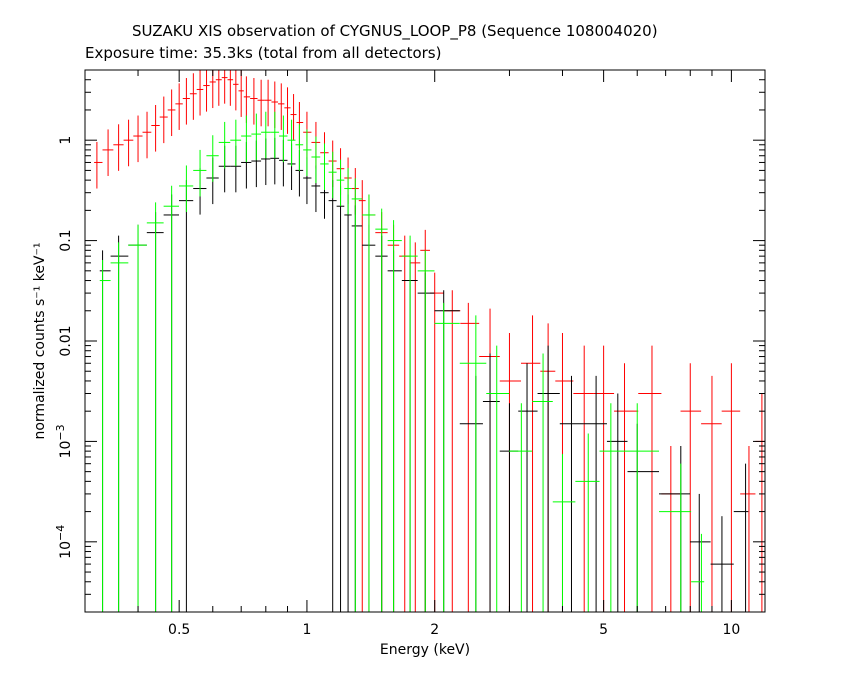 This screenshot has width=850, height=680. What do you see at coordinates (306, 630) in the screenshot?
I see `x-tick-label: 1` at bounding box center [306, 630].